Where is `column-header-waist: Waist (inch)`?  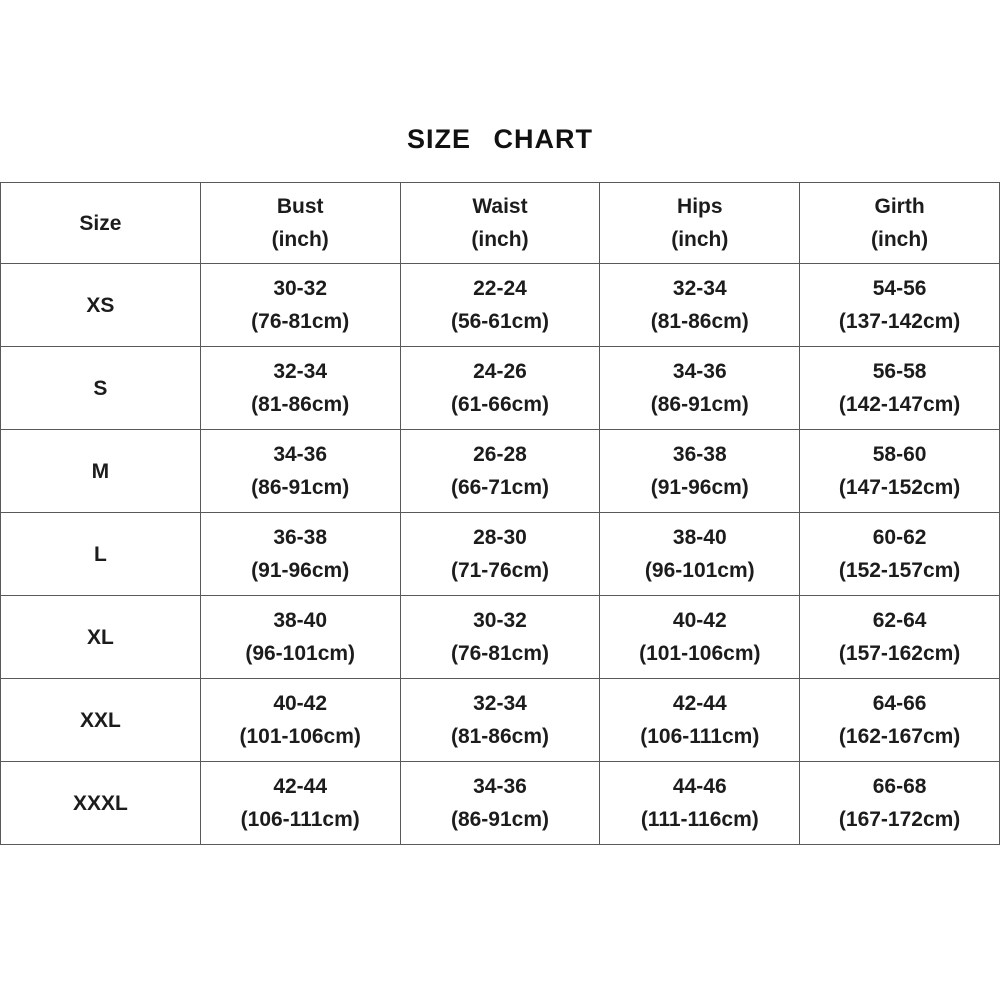
column-header-waist: Waist (inch) is located at coordinates (500, 223).